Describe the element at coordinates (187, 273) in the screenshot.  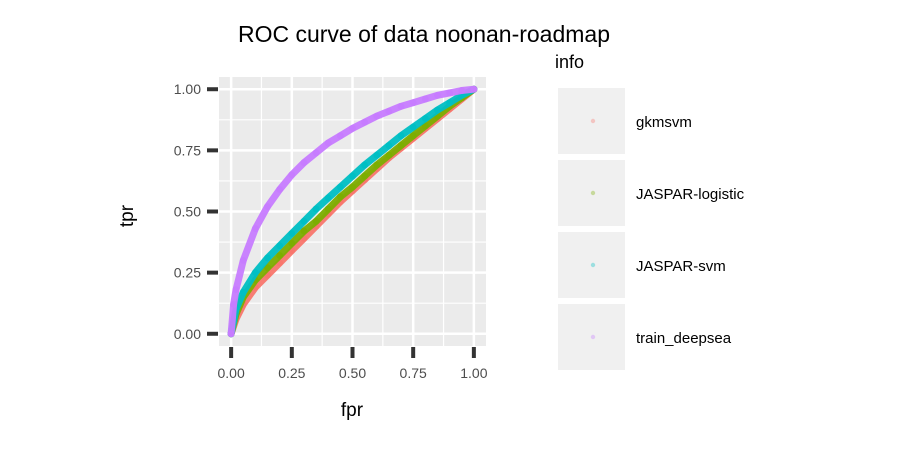
I see `y-tick-label: 0.25` at that location.